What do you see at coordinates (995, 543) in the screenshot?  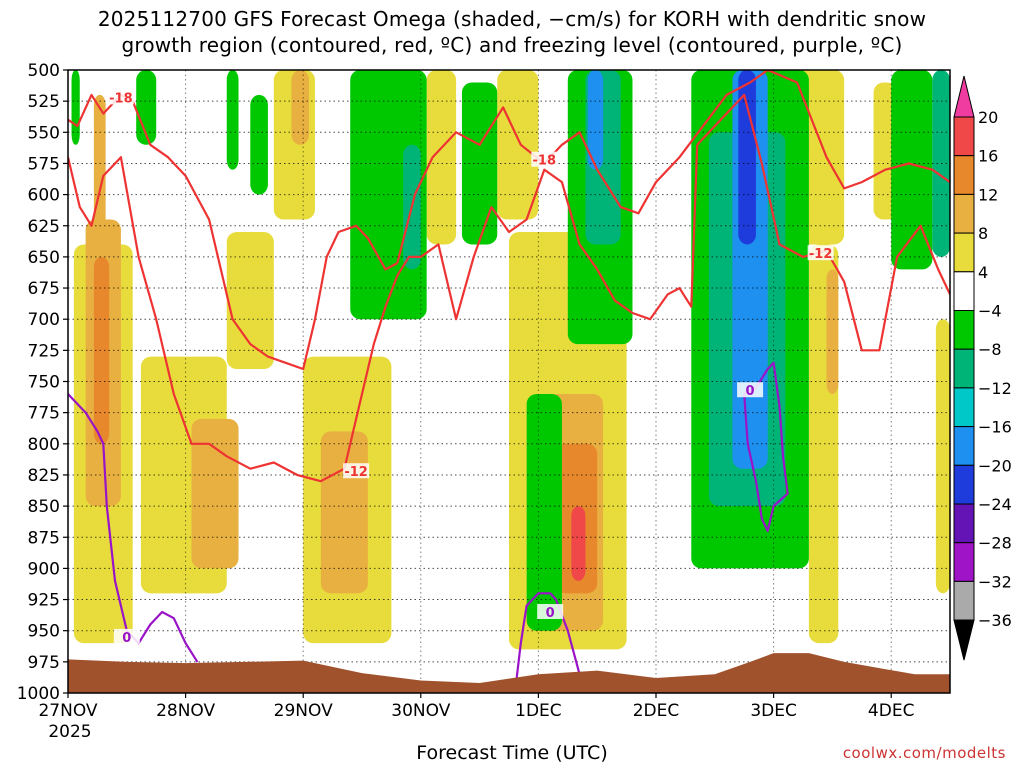 I see `colorbar-label-11: −28` at bounding box center [995, 543].